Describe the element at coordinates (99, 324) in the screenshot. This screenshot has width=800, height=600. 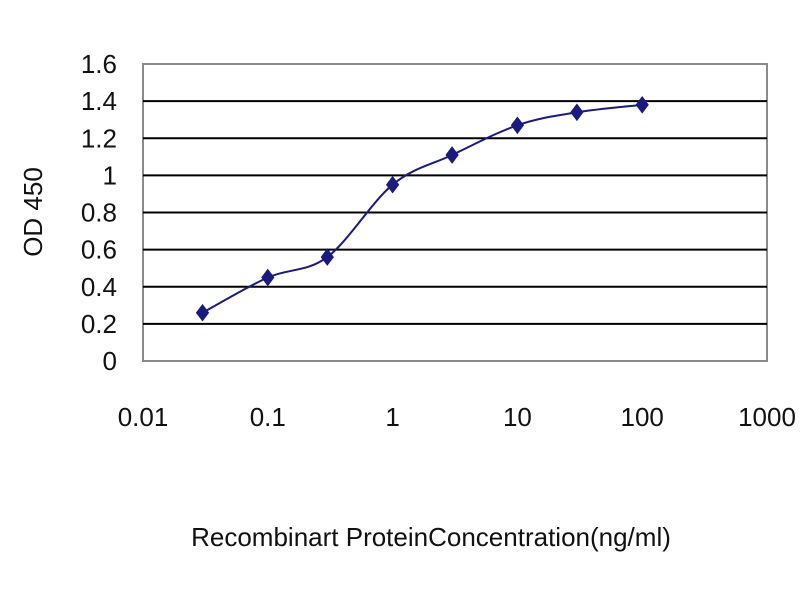
I see `y-tick-label: 0.2` at that location.